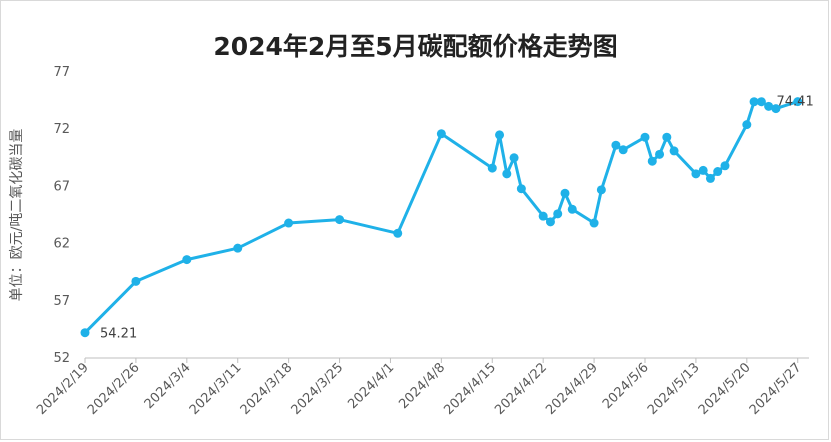  Describe the element at coordinates (674, 389) in the screenshot. I see `x-tick-label: 2024/5/13` at that location.